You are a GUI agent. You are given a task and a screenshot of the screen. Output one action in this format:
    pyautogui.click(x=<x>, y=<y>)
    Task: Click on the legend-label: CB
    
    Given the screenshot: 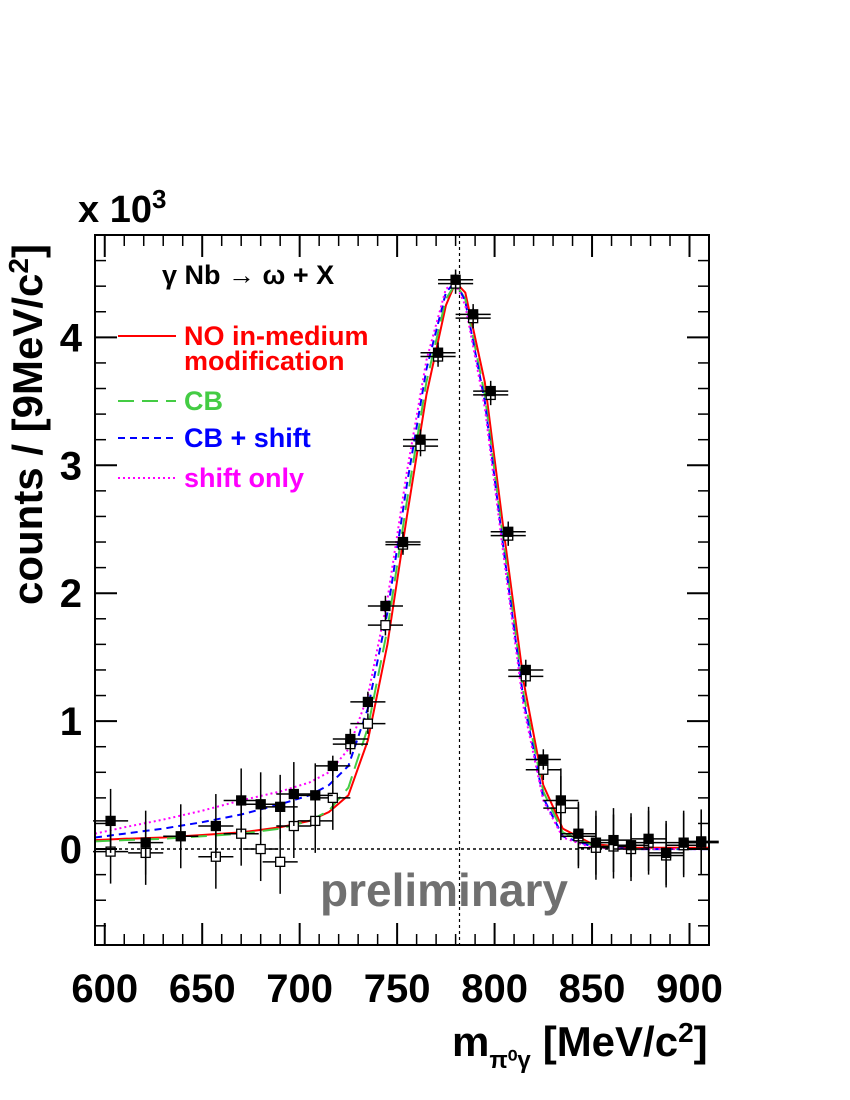 What is the action you would take?
    pyautogui.click(x=203, y=401)
    